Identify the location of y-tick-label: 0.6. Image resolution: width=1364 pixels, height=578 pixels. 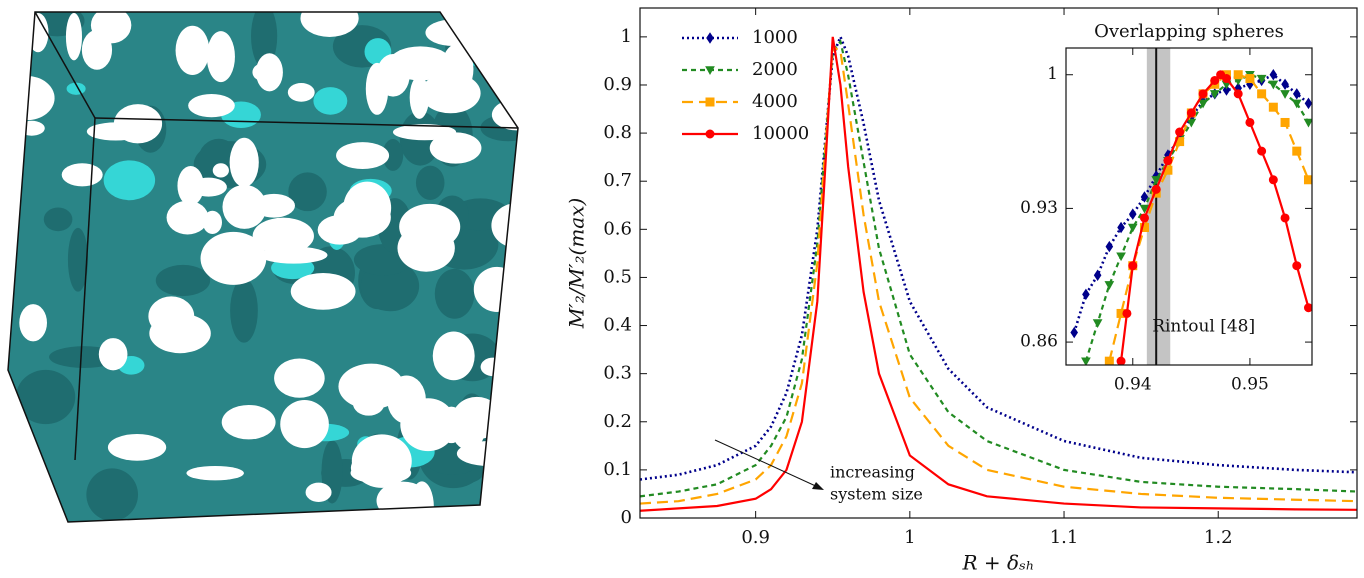
(617, 228).